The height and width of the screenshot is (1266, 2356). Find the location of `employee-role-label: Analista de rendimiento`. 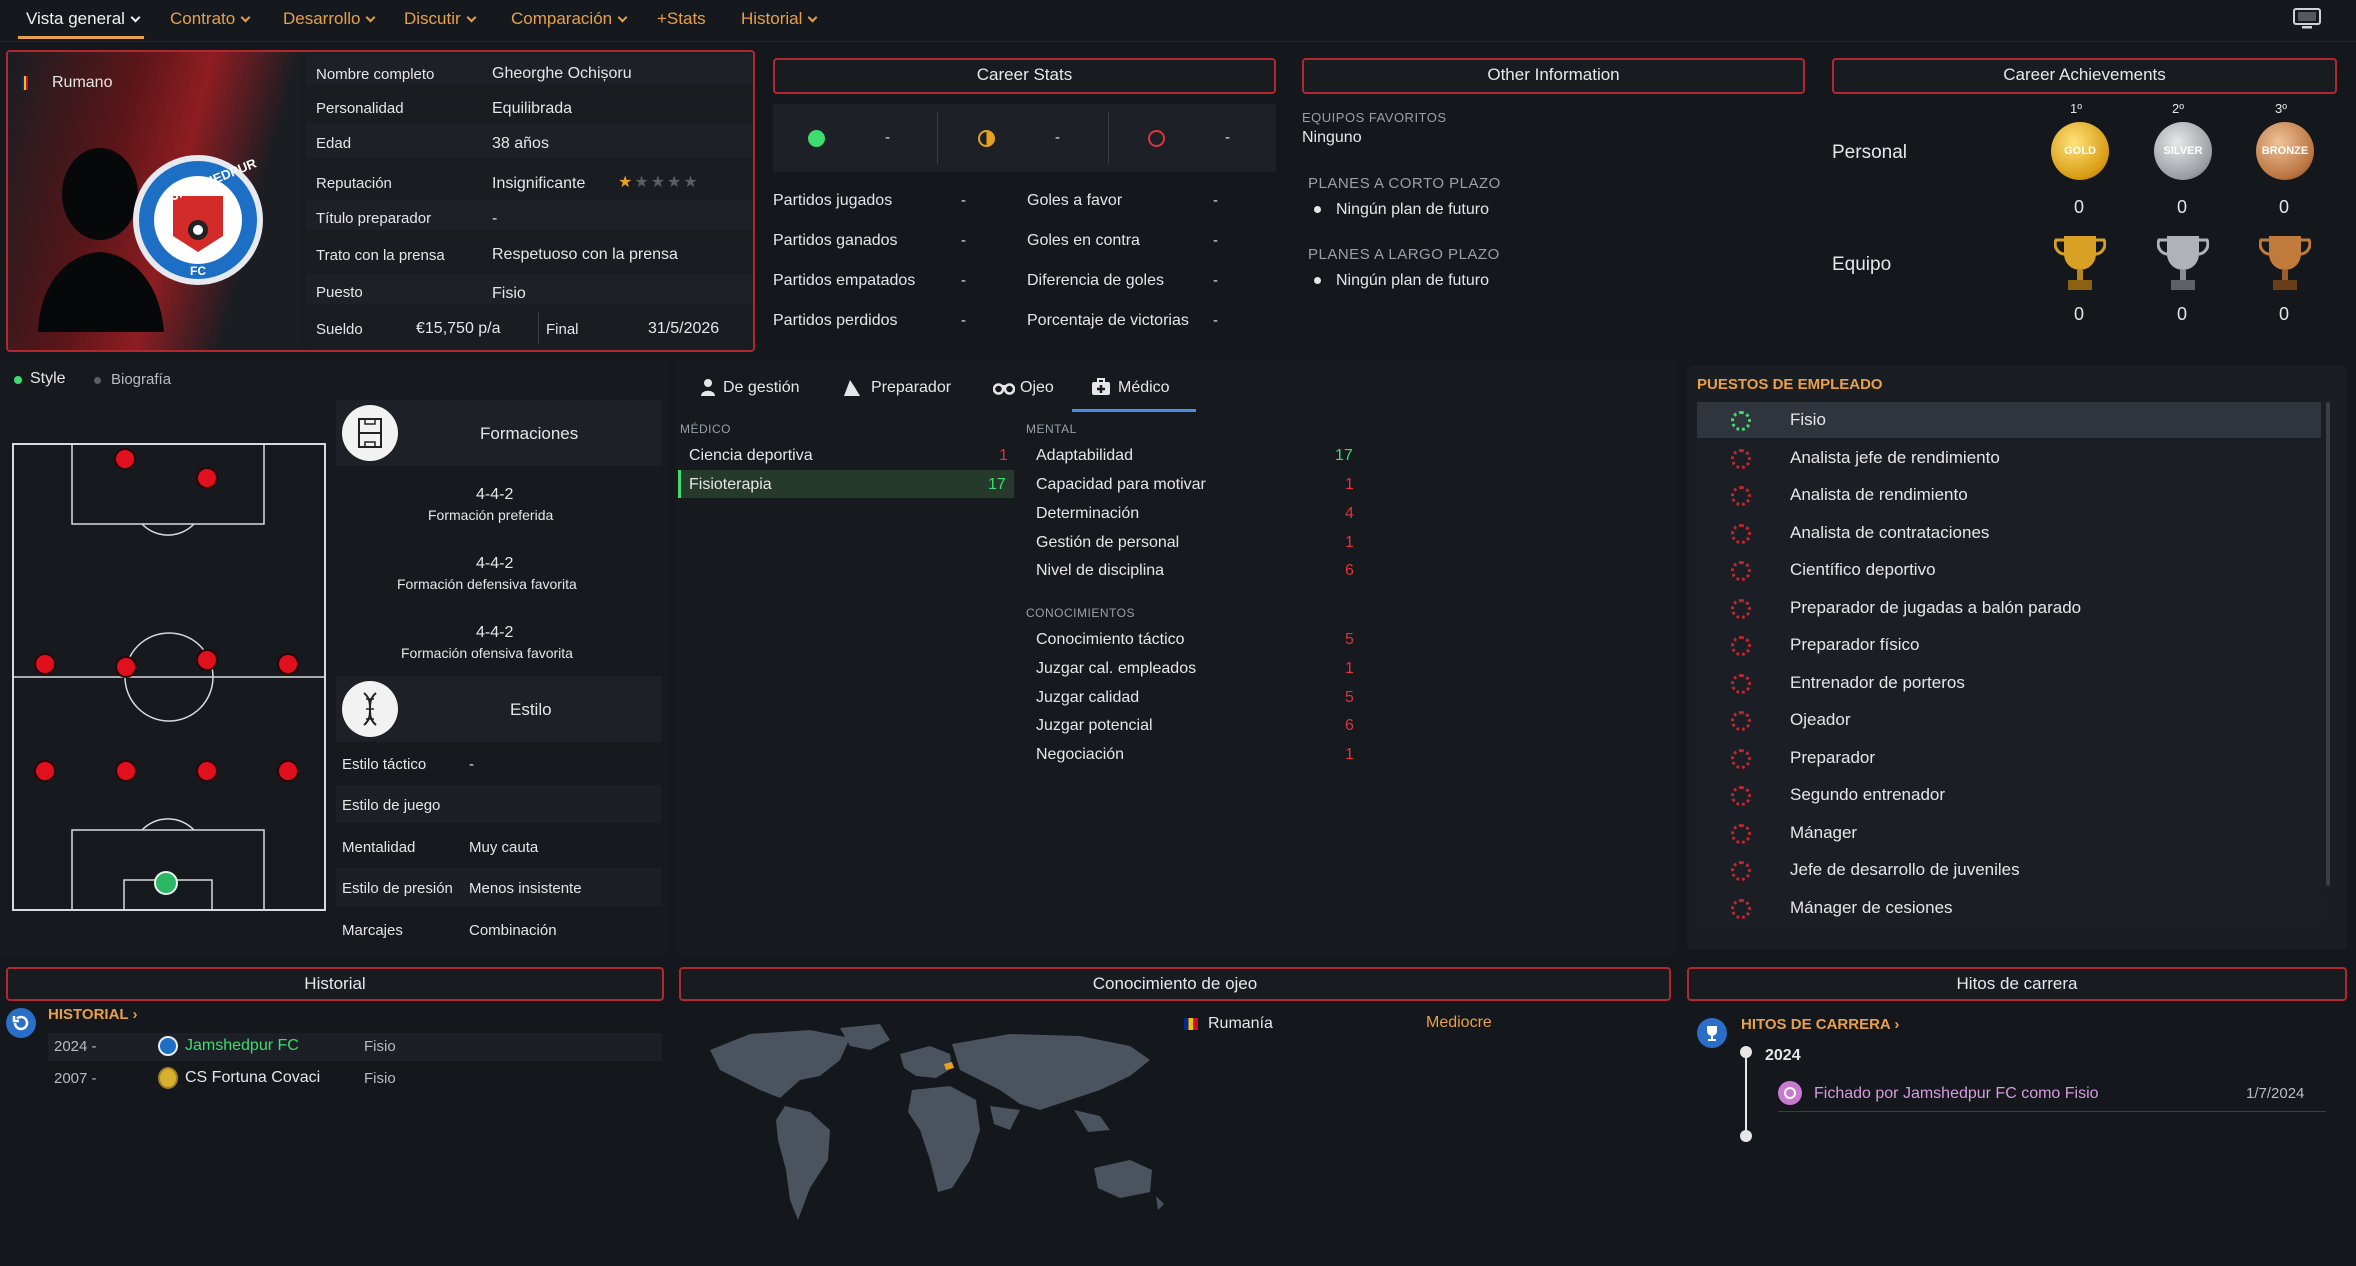

employee-role-label: Analista de rendimiento is located at coordinates (1879, 494).